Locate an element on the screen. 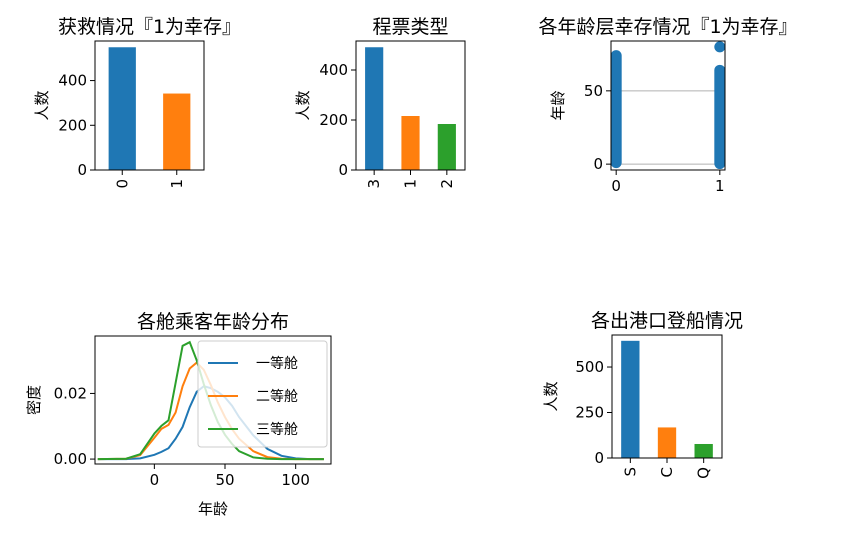  chart-age_survival-xtick-label-1: 1 is located at coordinates (720, 186).